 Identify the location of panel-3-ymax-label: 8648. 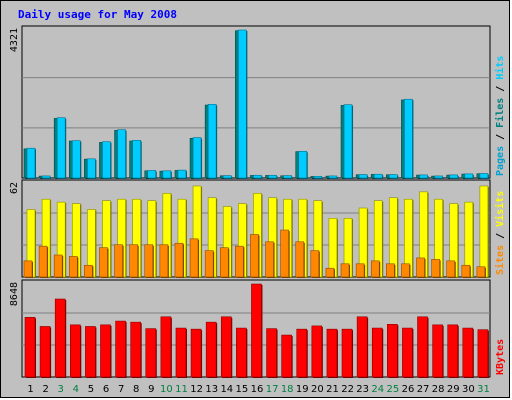
(14, 294).